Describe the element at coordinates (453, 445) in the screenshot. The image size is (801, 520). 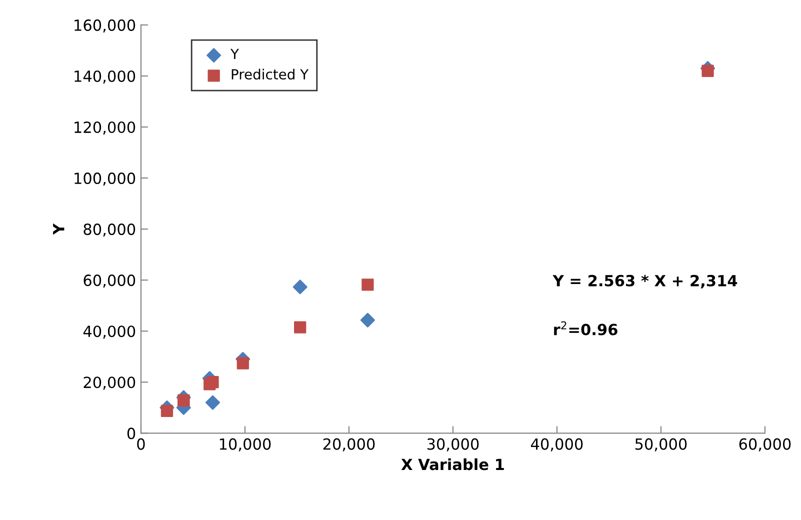
I see `x-tick-label: 30,000` at that location.